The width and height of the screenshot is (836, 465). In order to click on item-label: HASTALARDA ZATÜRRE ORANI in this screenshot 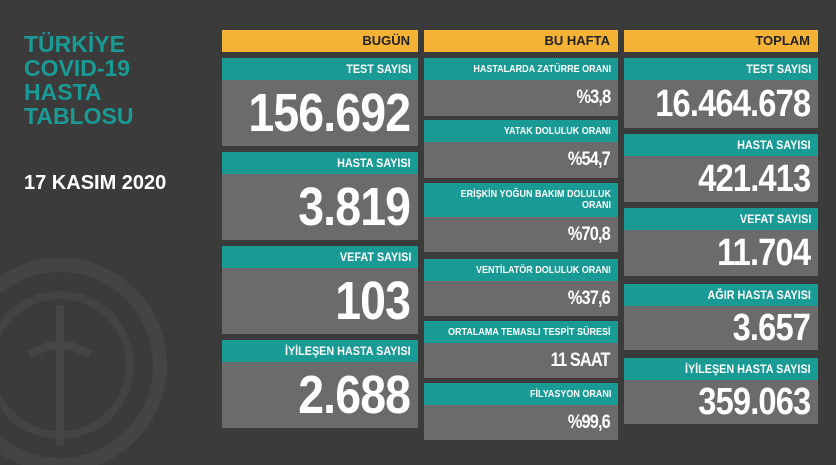, I will do `click(521, 69)`.